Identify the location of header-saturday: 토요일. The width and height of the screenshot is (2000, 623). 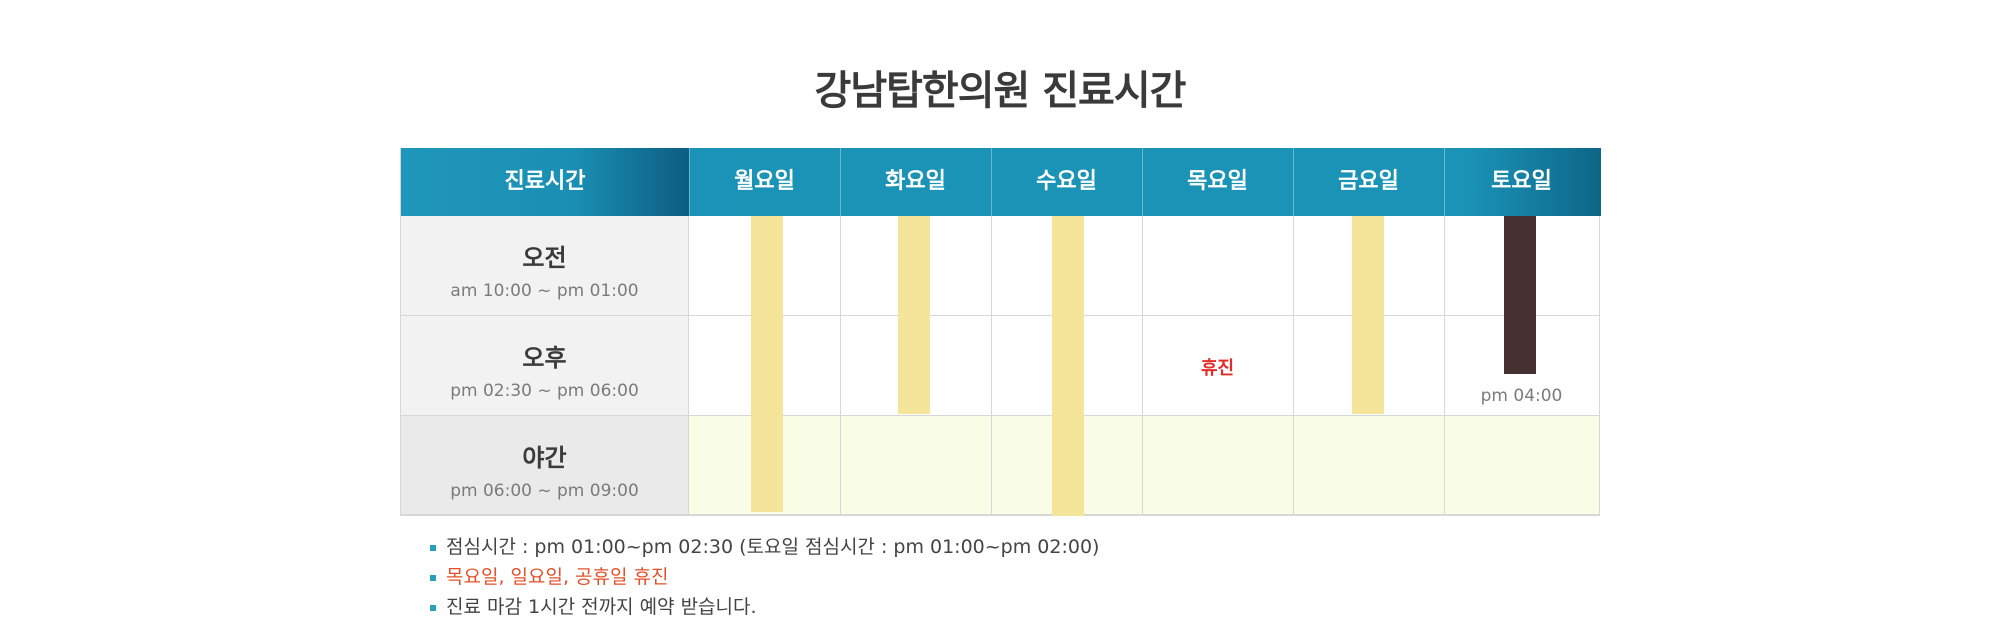
(1521, 181).